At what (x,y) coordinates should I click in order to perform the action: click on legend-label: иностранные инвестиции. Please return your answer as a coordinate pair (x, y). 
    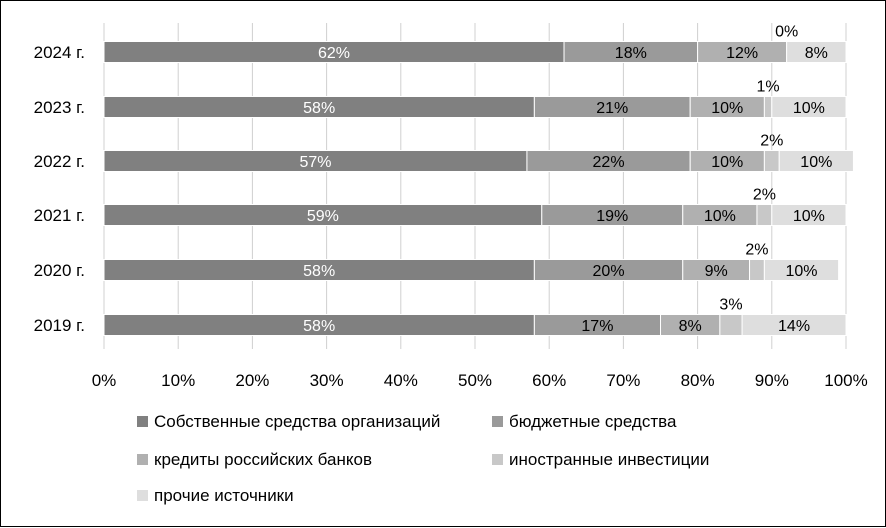
    Looking at the image, I should click on (609, 459).